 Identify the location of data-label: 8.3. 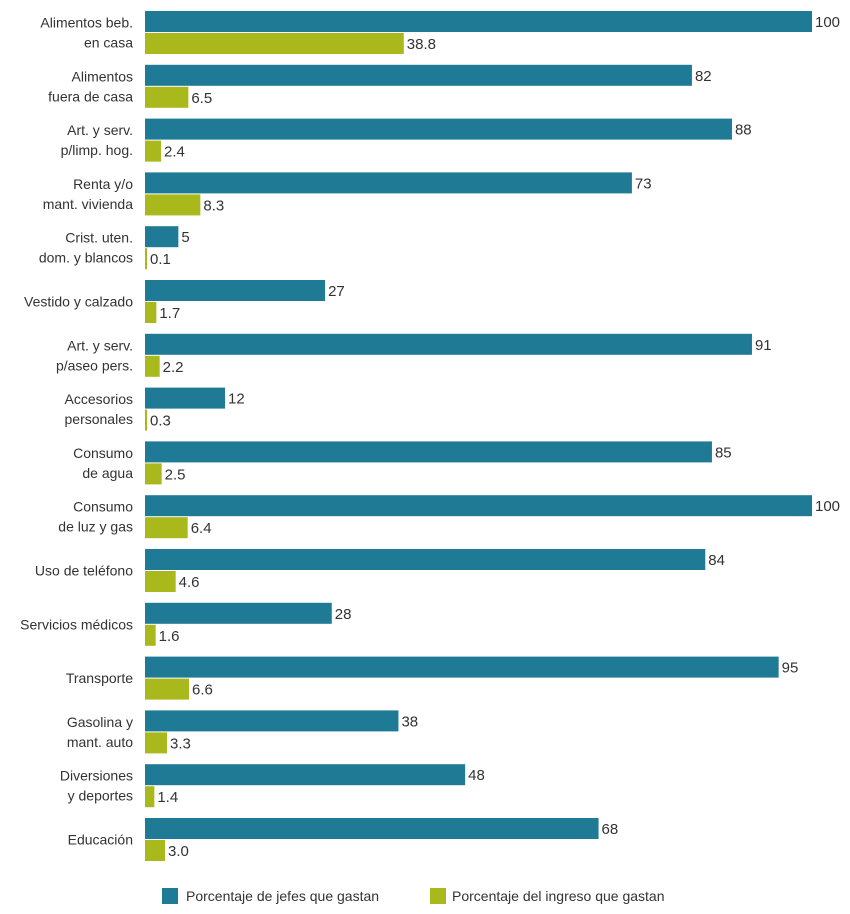
(213, 205).